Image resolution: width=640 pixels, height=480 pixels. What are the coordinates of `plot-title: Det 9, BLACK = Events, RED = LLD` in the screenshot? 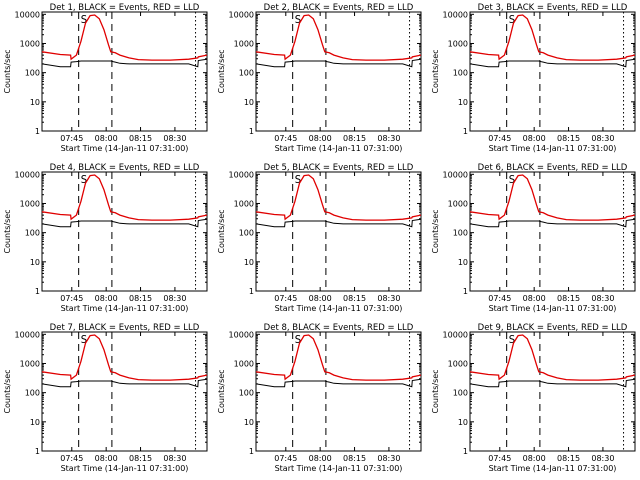 It's located at (553, 328).